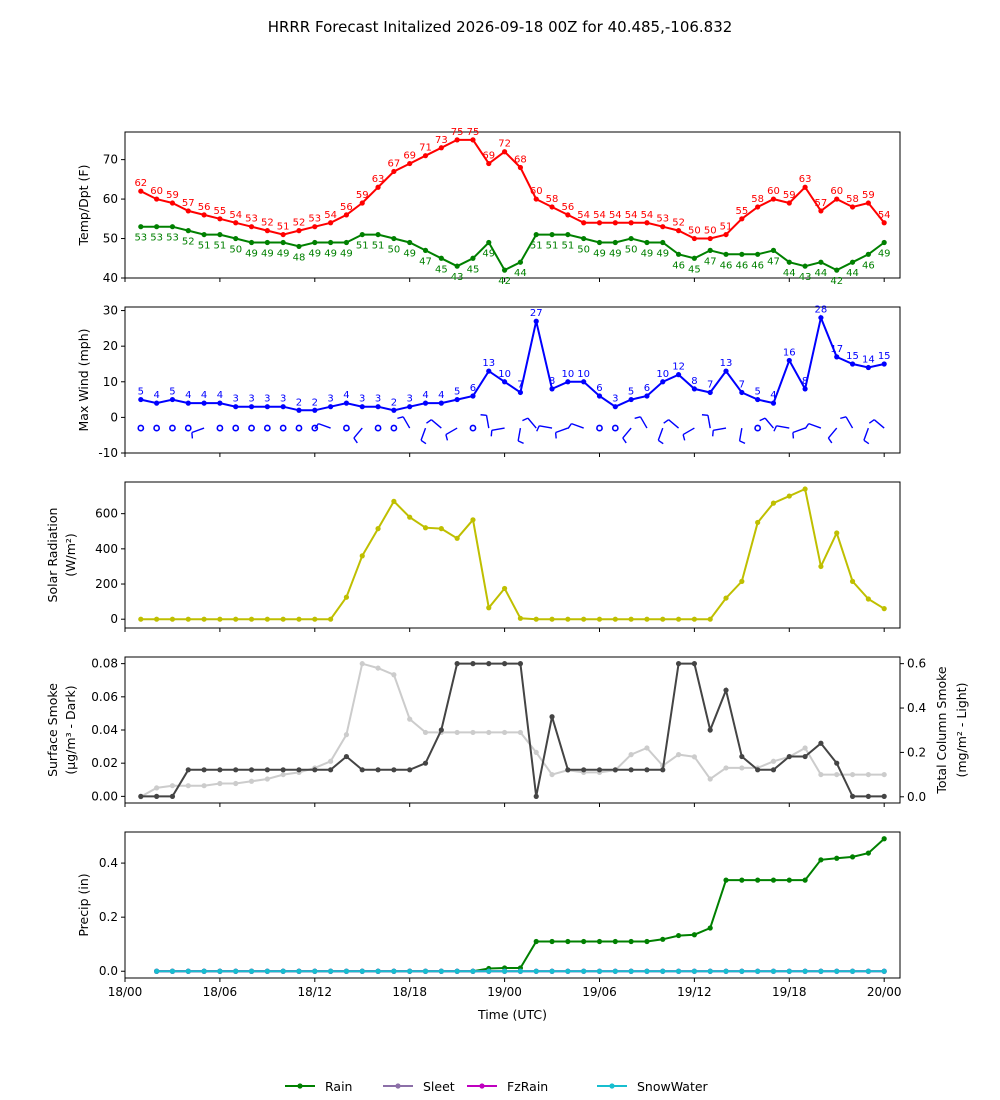 The height and width of the screenshot is (1100, 1000). I want to click on wind-series-0-data-label: 15, so click(884, 356).